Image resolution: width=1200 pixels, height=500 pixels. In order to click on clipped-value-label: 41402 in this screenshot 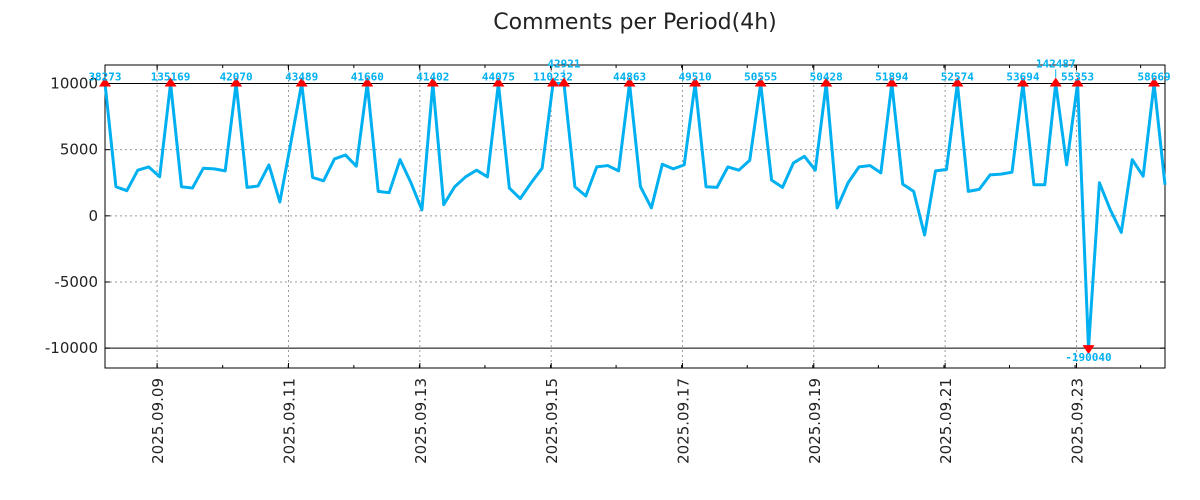, I will do `click(432, 77)`.